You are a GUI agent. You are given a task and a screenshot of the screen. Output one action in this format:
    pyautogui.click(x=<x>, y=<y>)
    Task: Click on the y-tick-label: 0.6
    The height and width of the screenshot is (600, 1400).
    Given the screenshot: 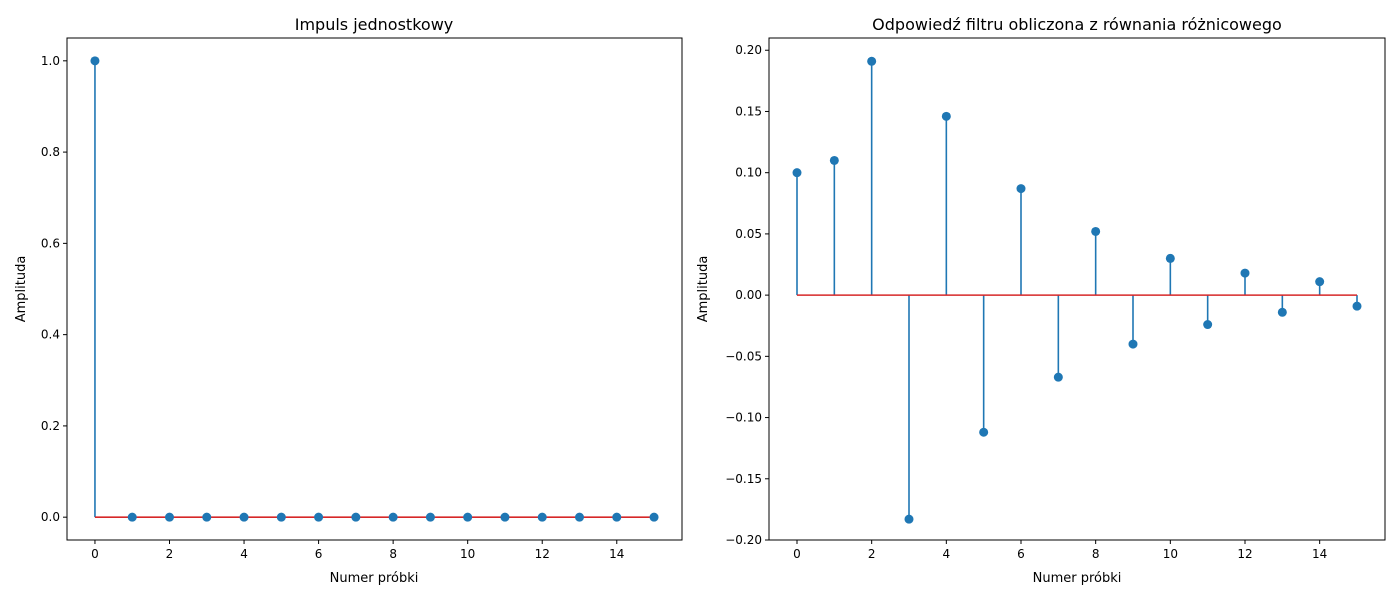 What is the action you would take?
    pyautogui.click(x=50, y=243)
    